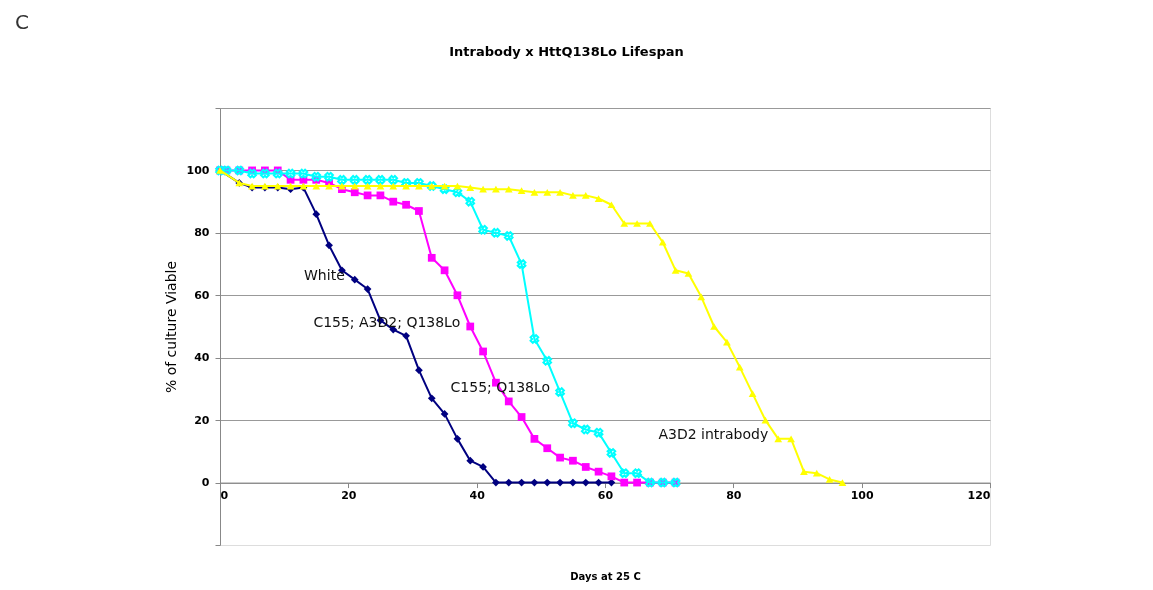 This screenshot has width=1153, height=590. Describe the element at coordinates (224, 496) in the screenshot. I see `x-tick-label: 0` at that location.